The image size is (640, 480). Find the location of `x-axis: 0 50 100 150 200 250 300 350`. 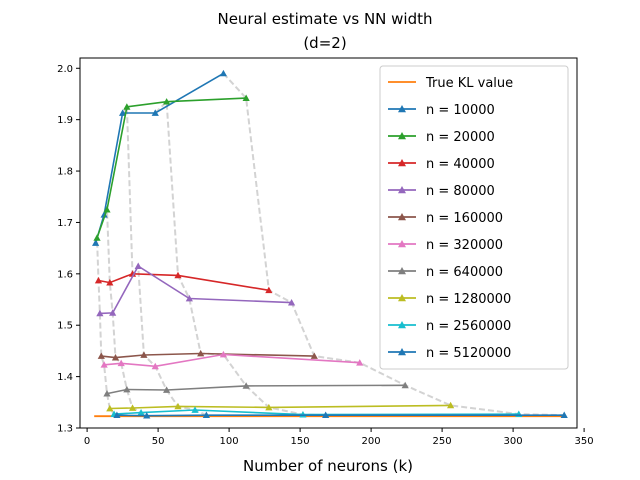

x-axis: 0 50 100 150 200 250 300 350 is located at coordinates (339, 437).